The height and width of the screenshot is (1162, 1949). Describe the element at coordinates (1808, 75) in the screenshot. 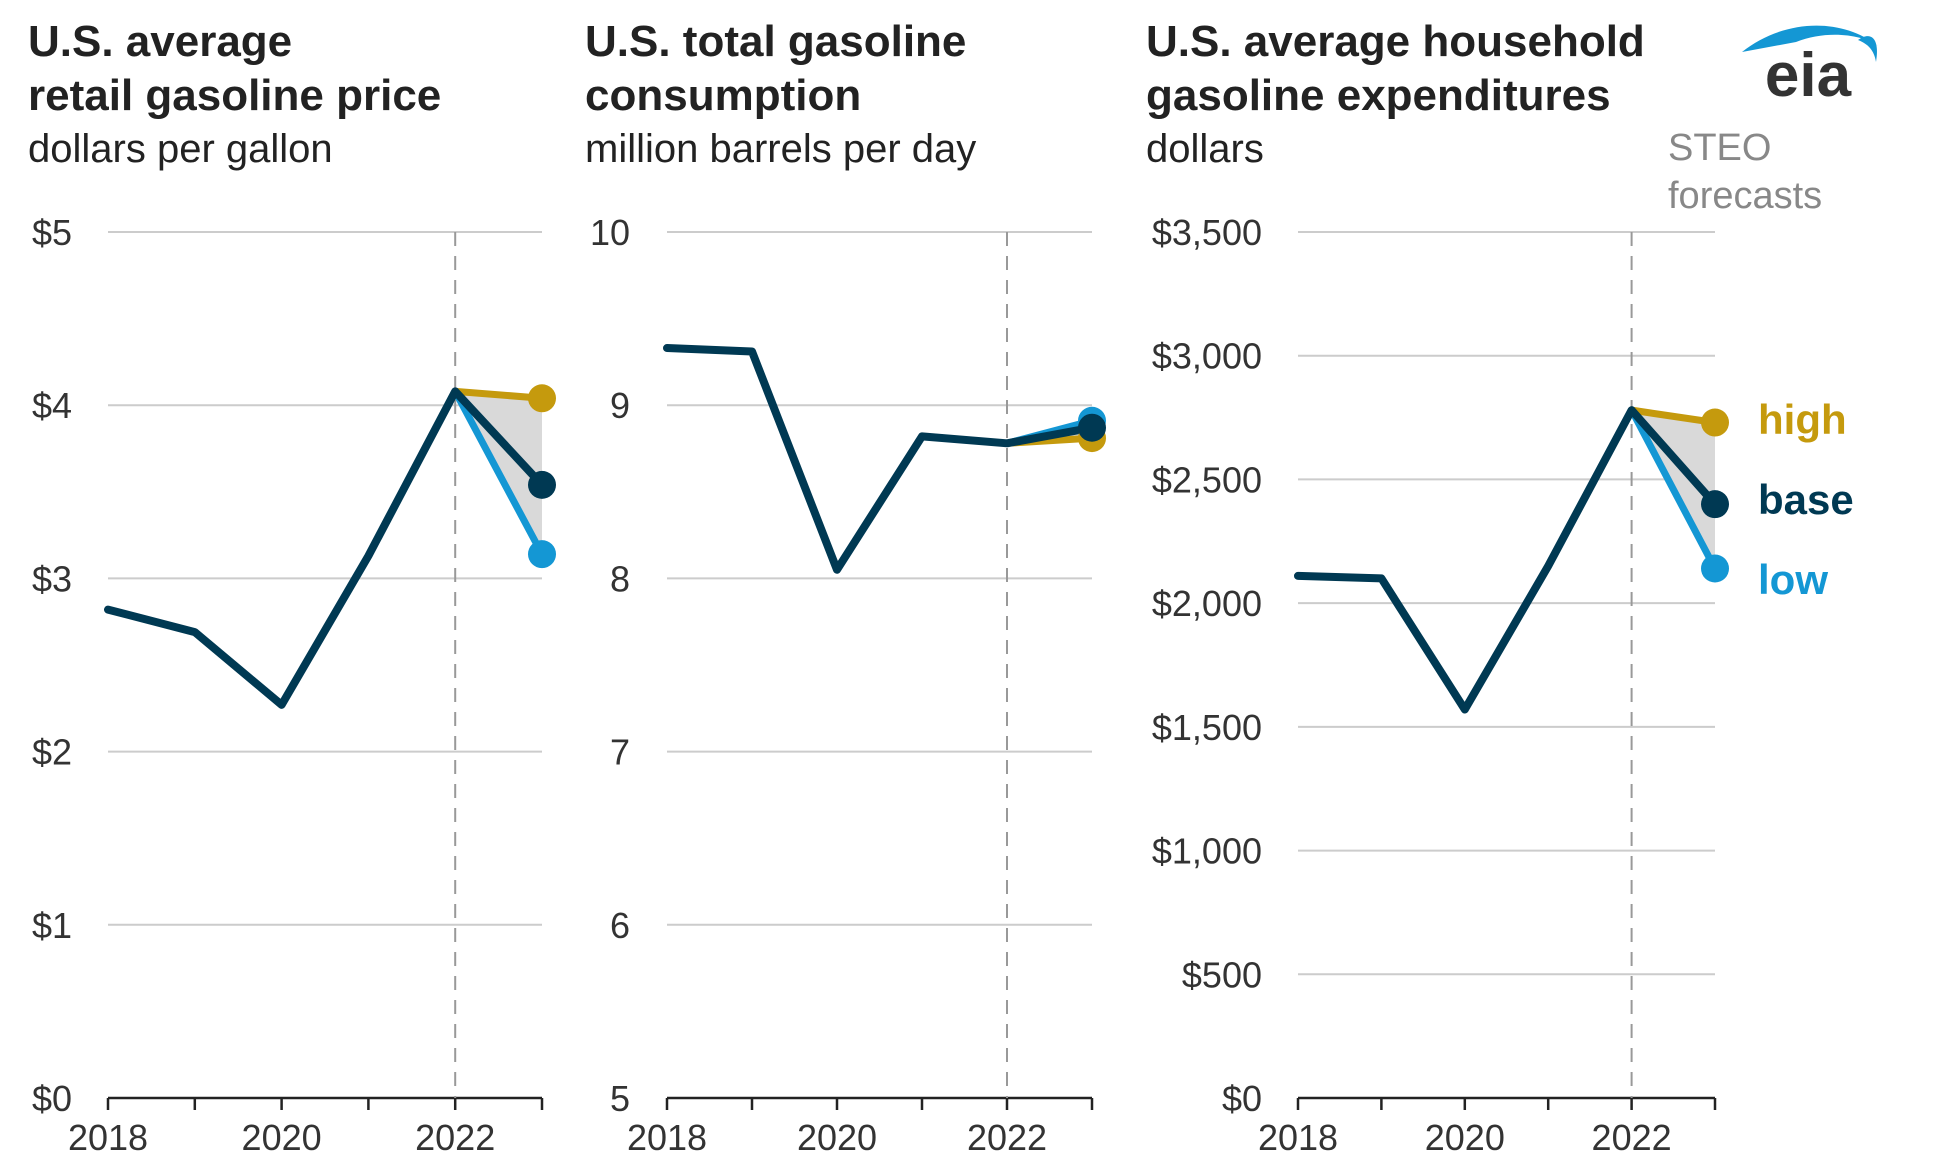

I see `eia-logo-text: eia` at that location.